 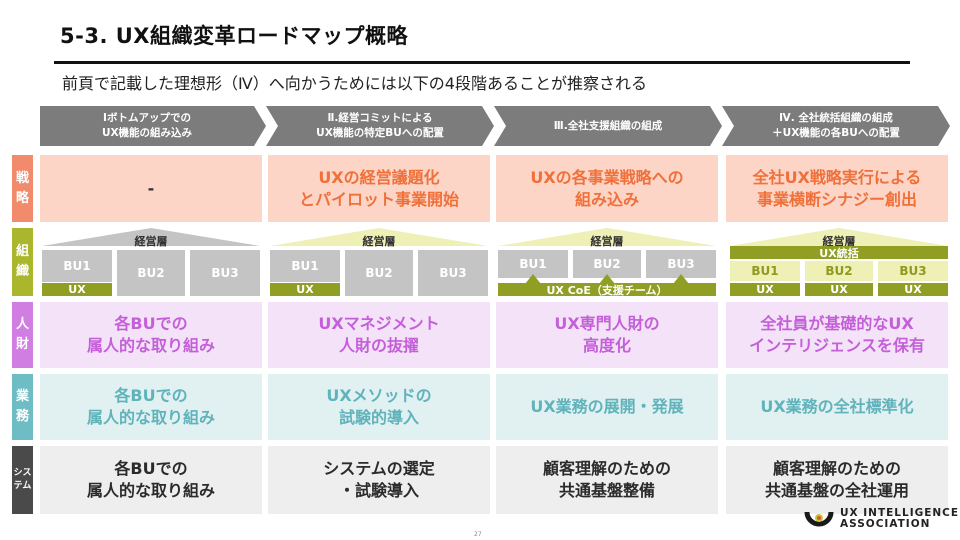 What do you see at coordinates (151, 188) in the screenshot?
I see `strategy-cell-1: -` at bounding box center [151, 188].